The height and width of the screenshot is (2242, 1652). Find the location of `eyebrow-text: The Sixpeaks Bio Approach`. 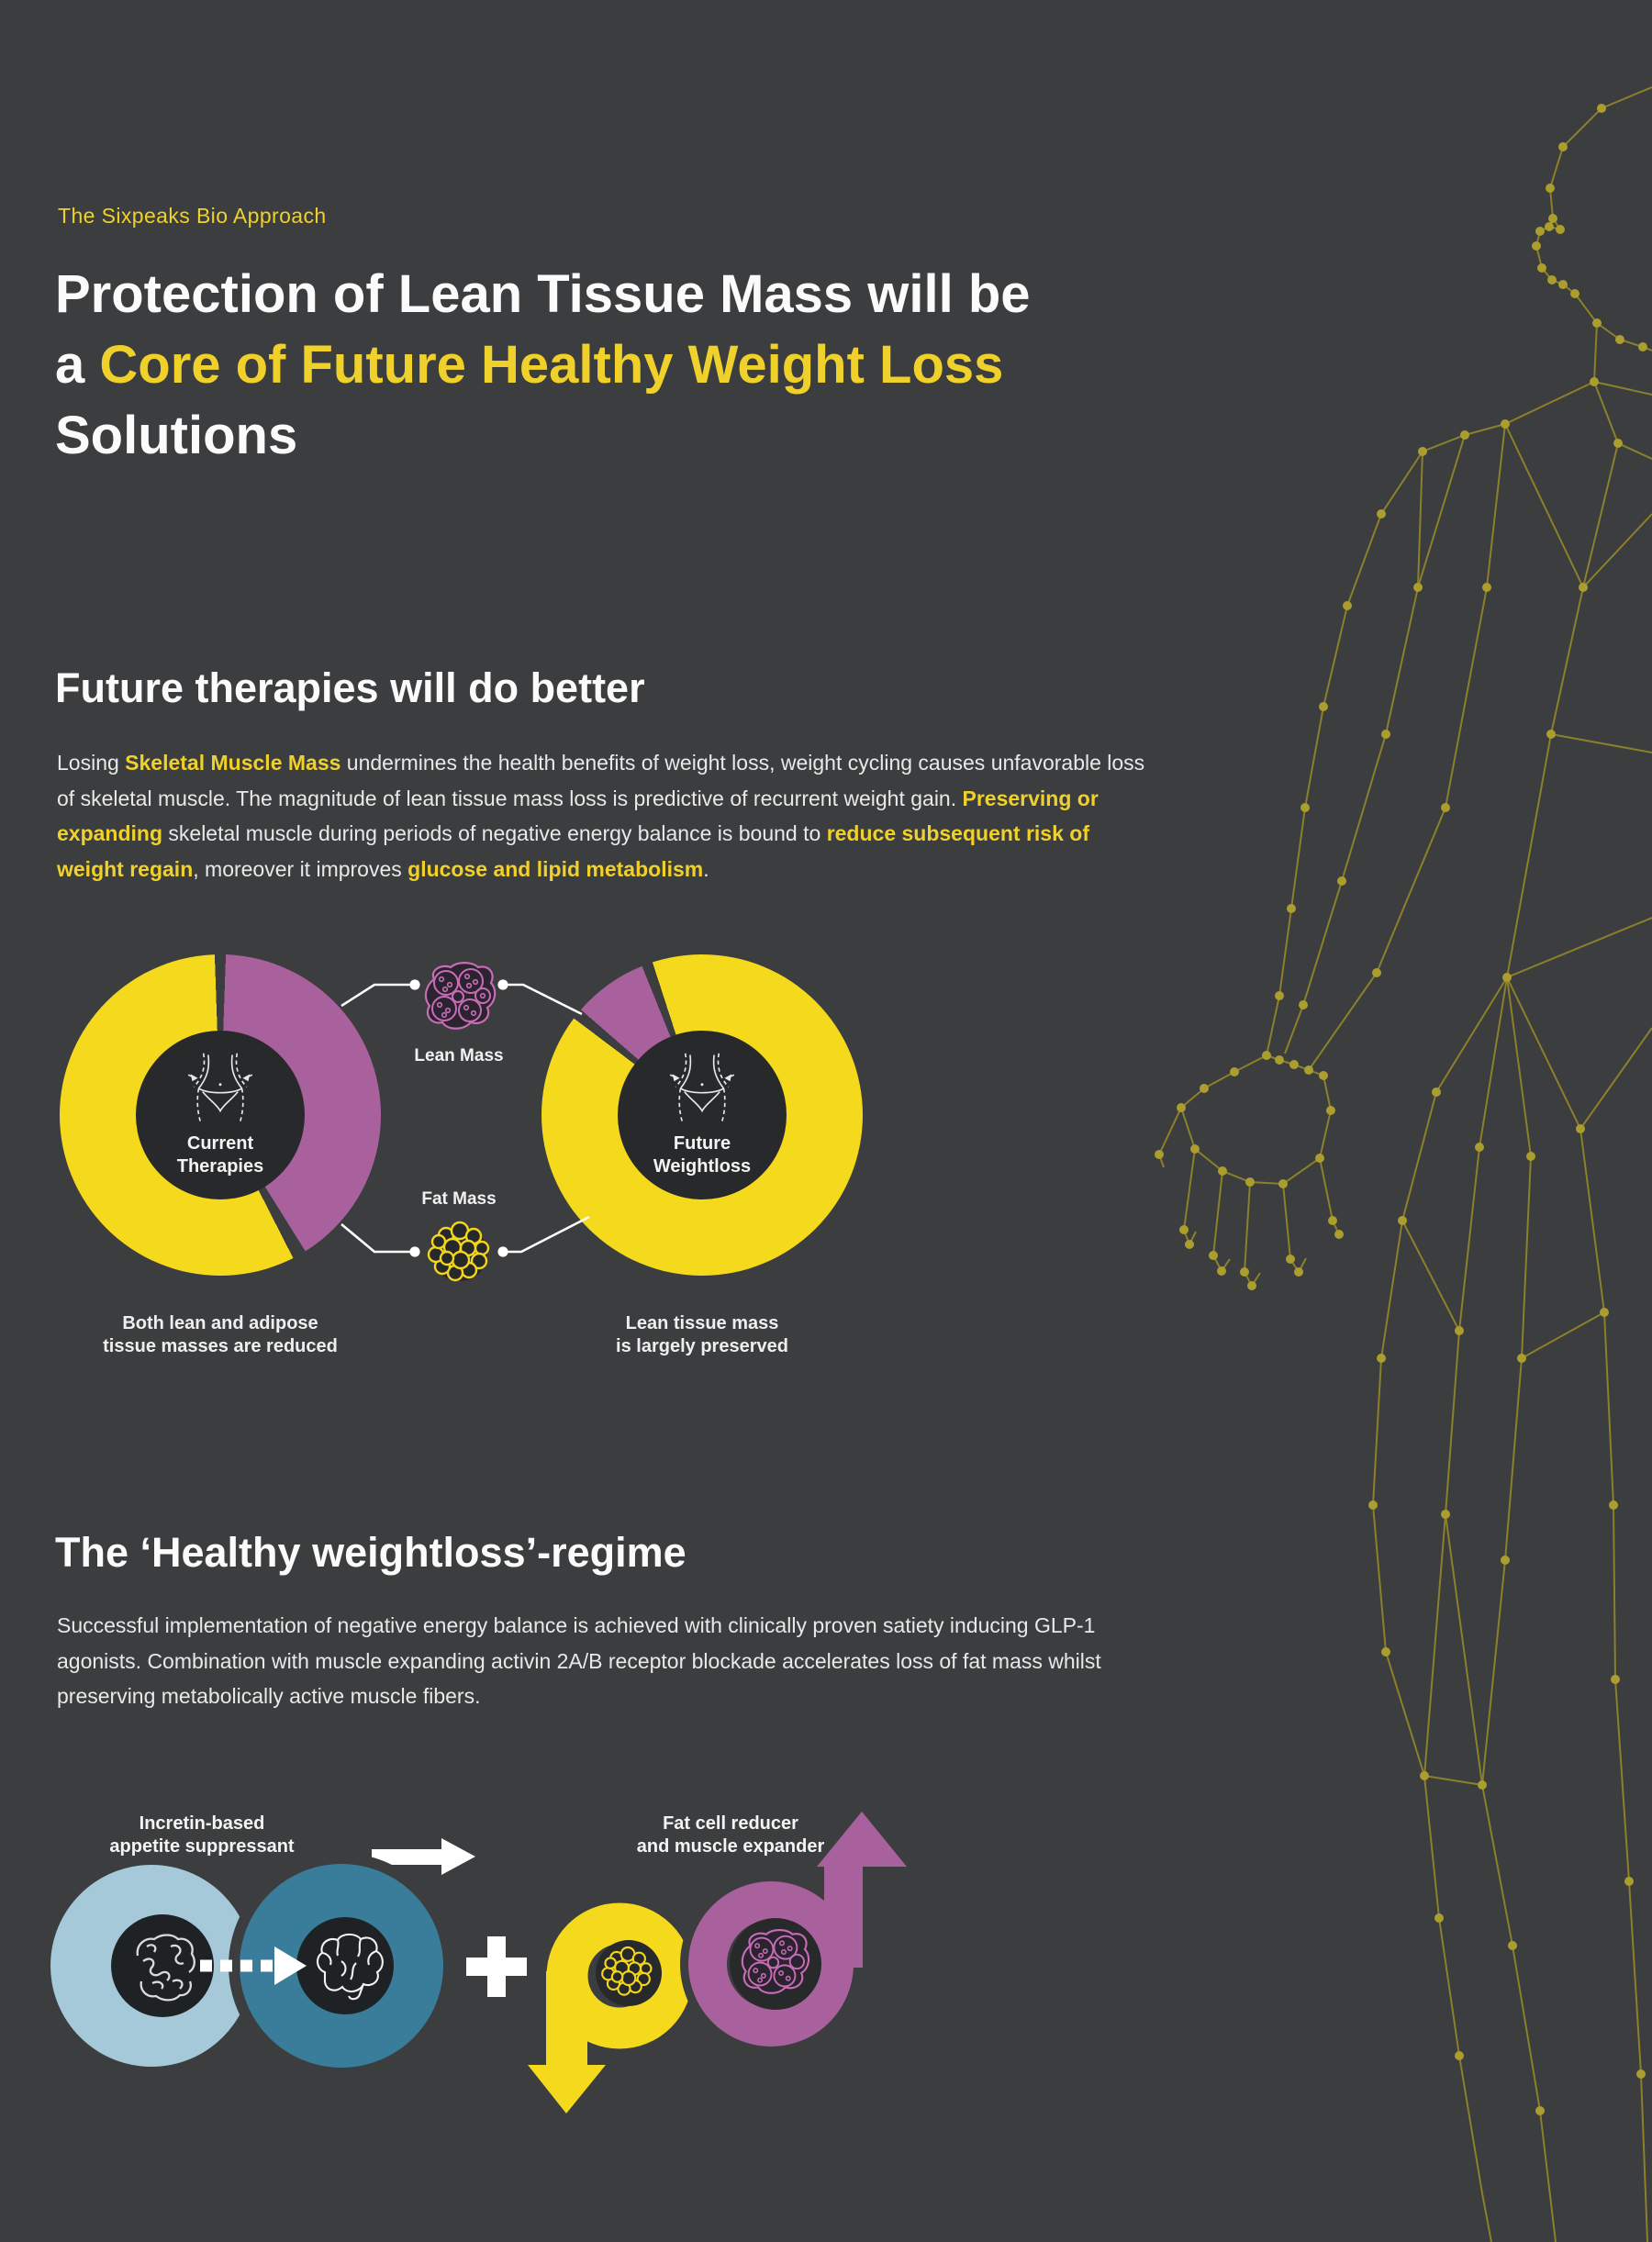

eyebrow-text: The Sixpeaks Bio Approach is located at coordinates (192, 216).